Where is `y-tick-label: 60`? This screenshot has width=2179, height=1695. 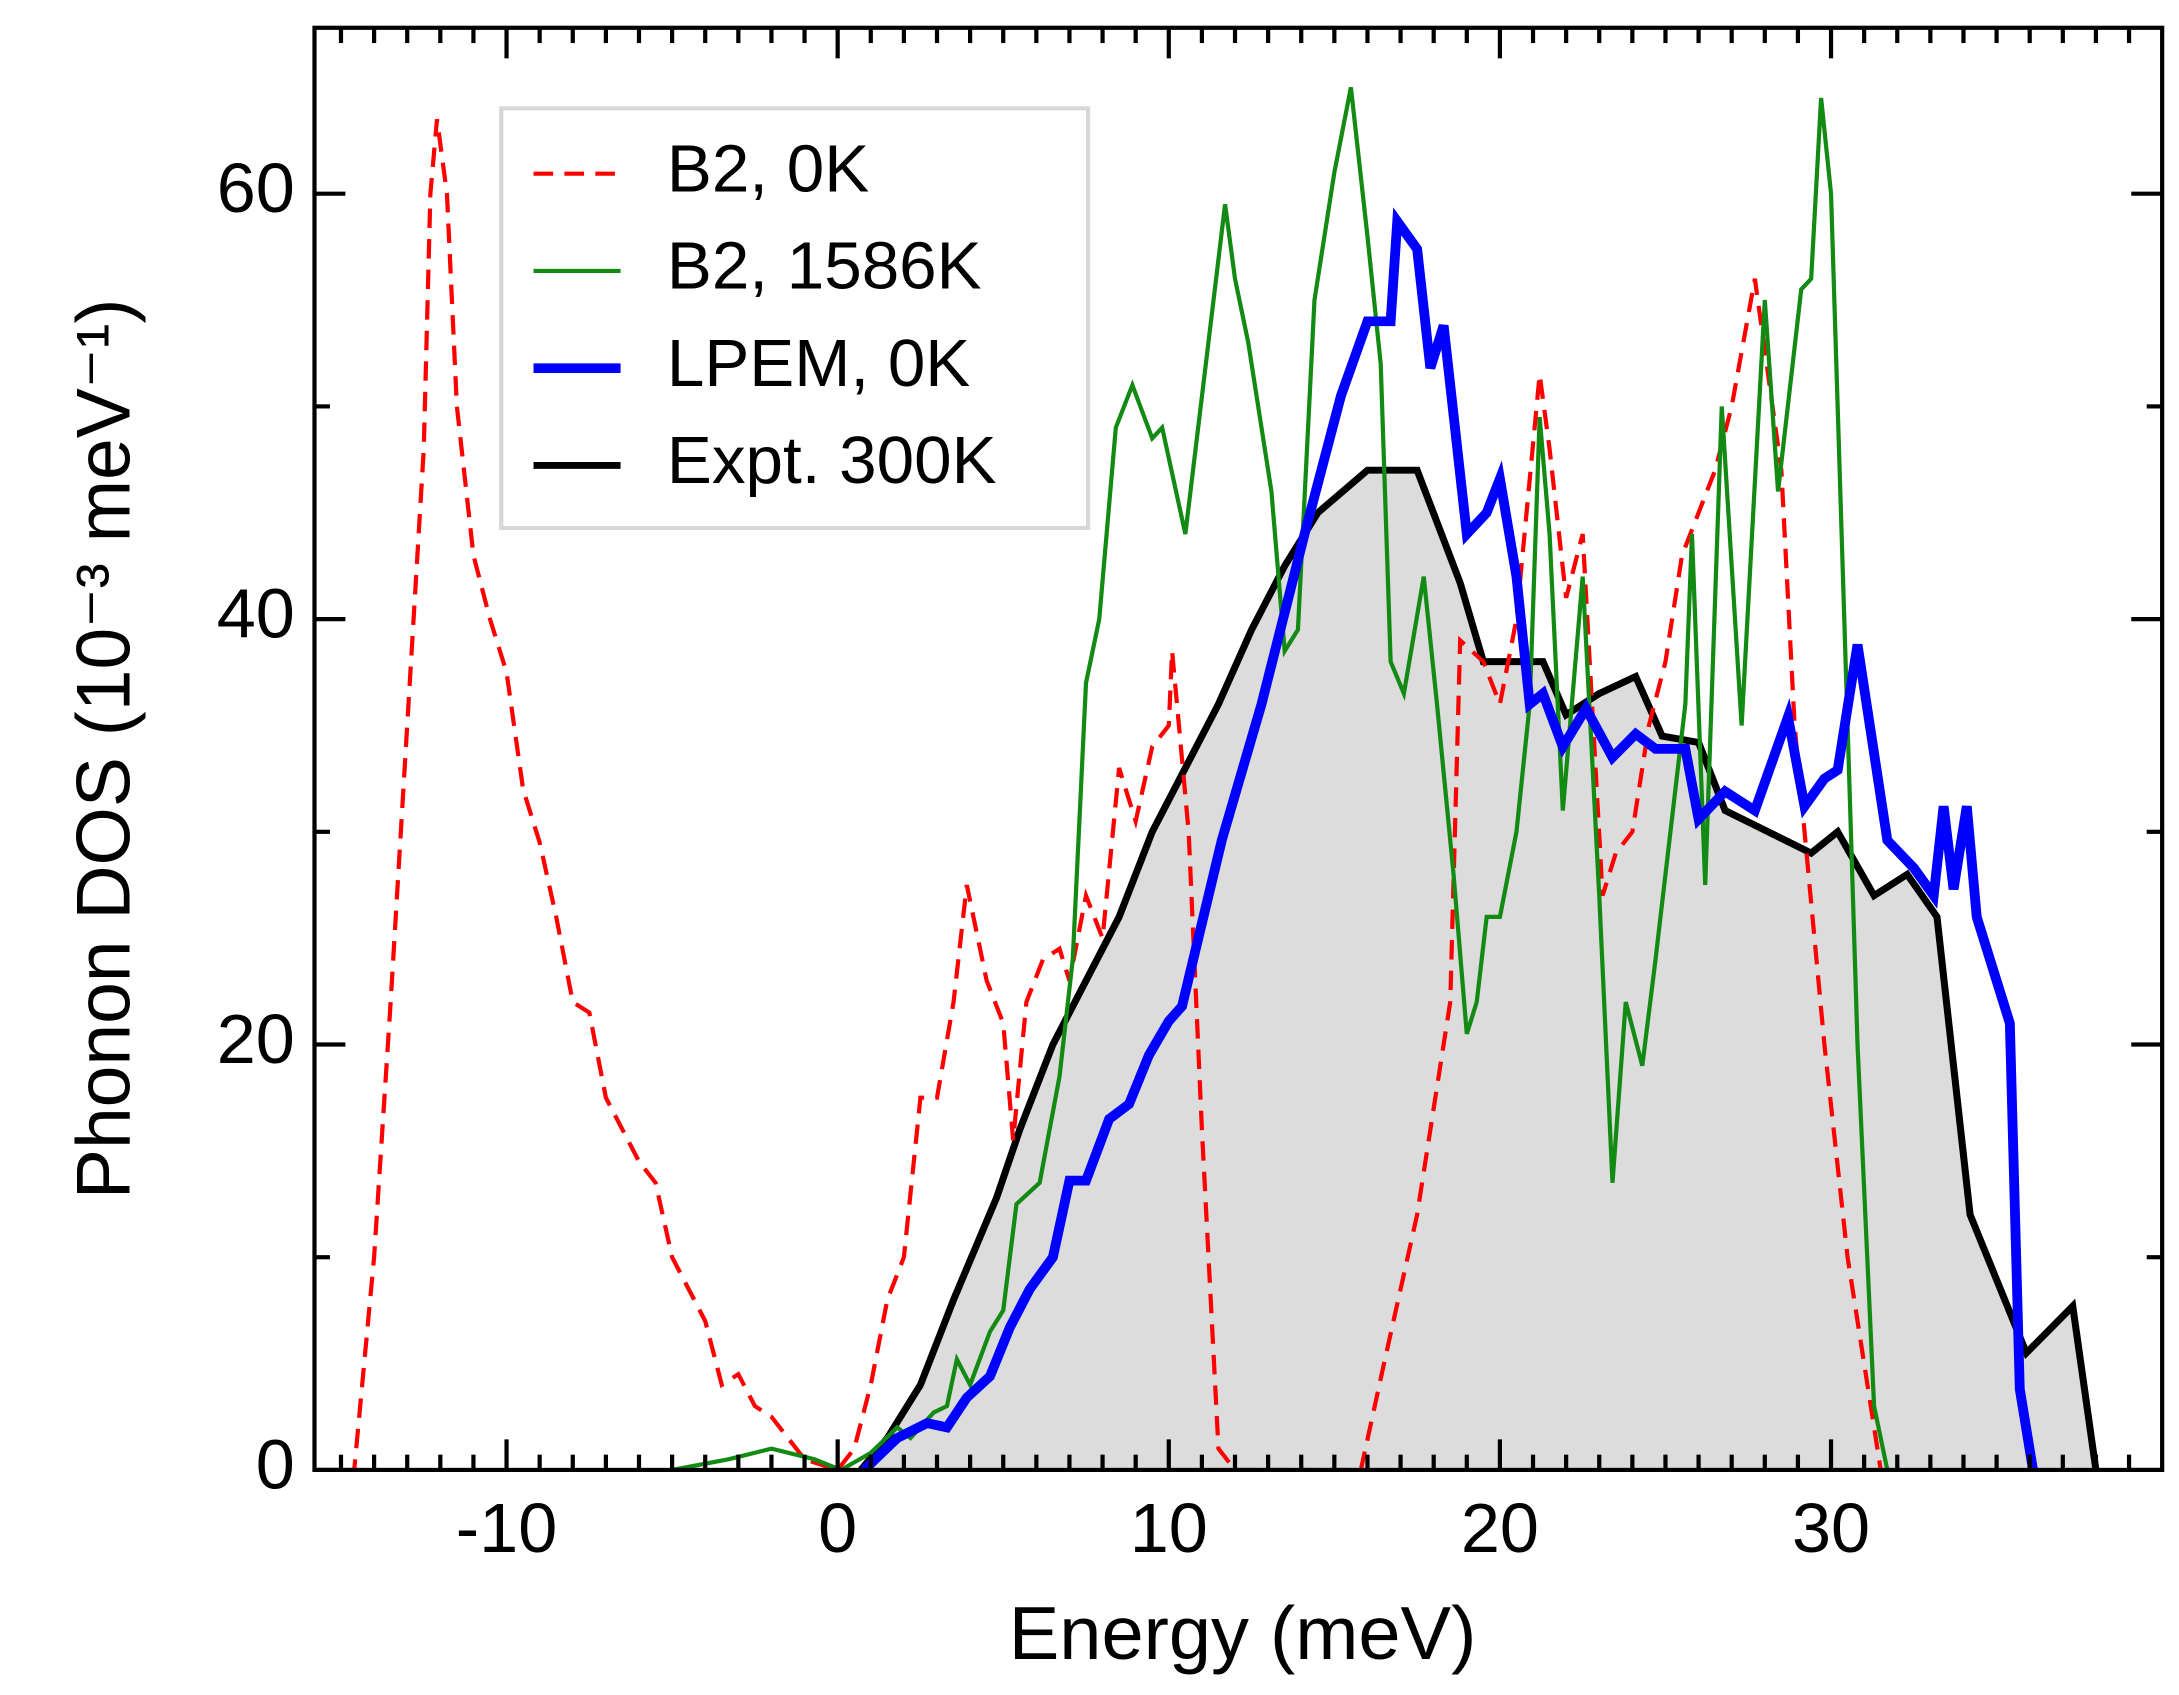 y-tick-label: 60 is located at coordinates (256, 188).